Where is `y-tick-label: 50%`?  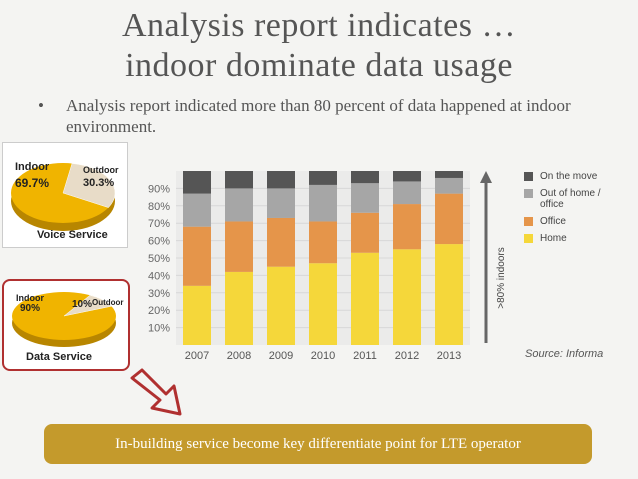 y-tick-label: 50% is located at coordinates (159, 259).